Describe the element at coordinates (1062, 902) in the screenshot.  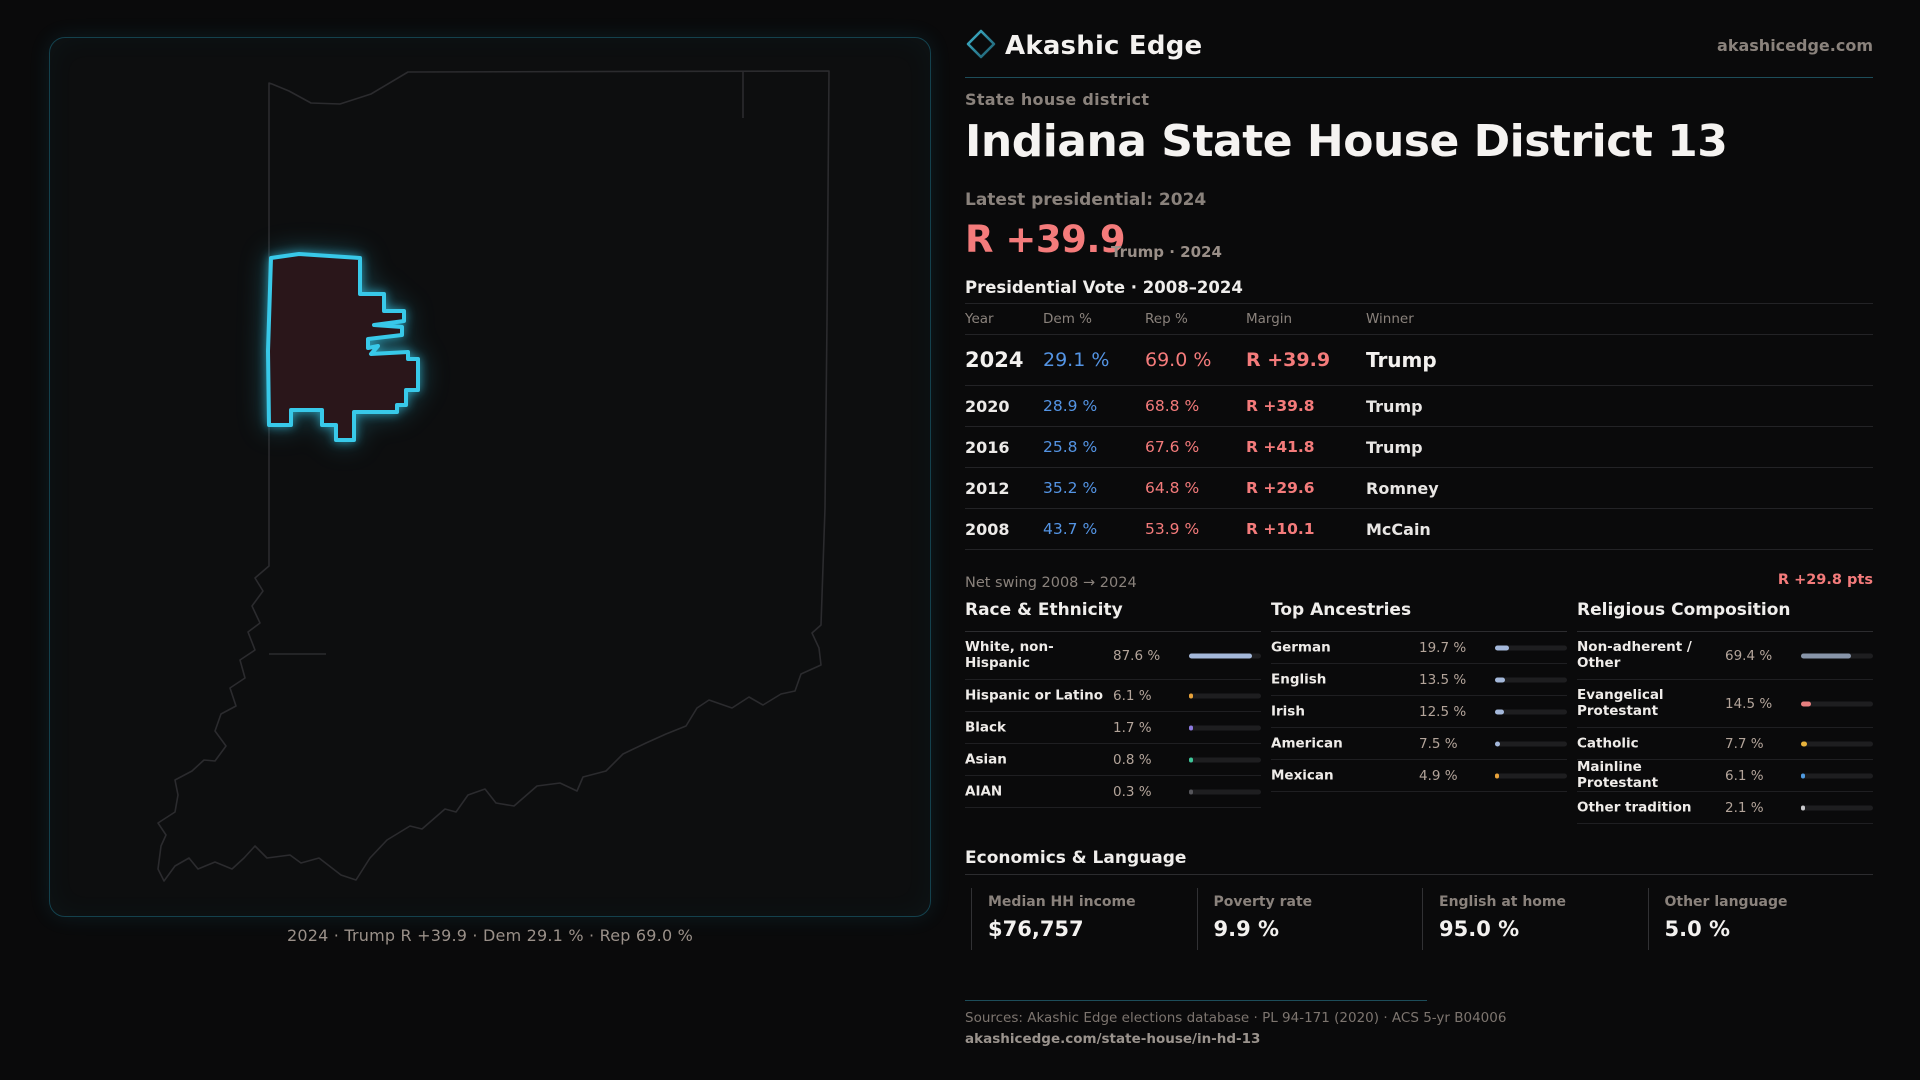
I see `stat-label: Median HH income` at that location.